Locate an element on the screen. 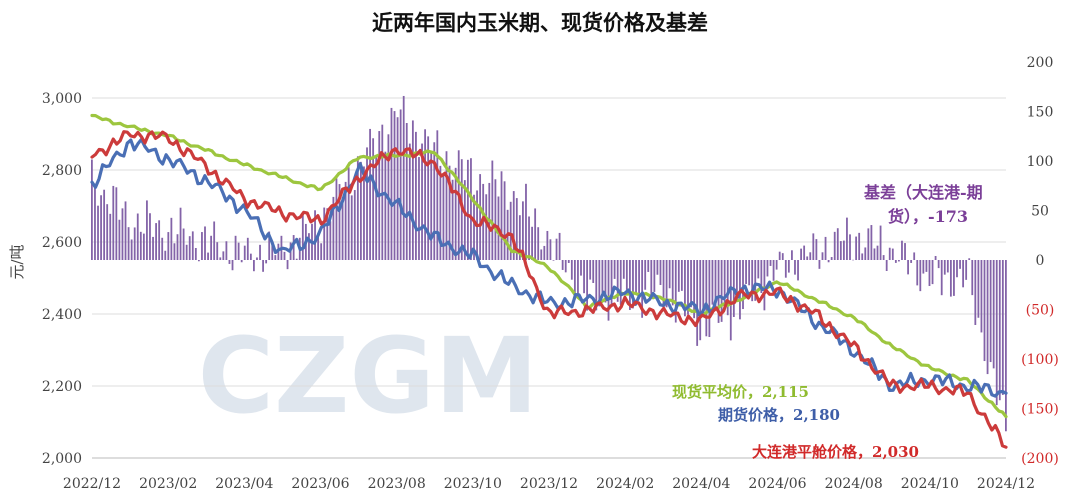 This screenshot has height=498, width=1080. y-tick-label-left: 2,800 is located at coordinates (62, 171).